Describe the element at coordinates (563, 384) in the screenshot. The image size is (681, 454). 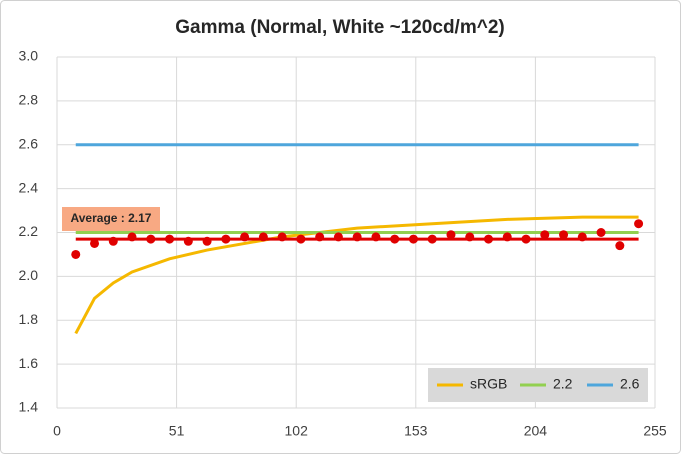
I see `legend-label: 2.2` at that location.